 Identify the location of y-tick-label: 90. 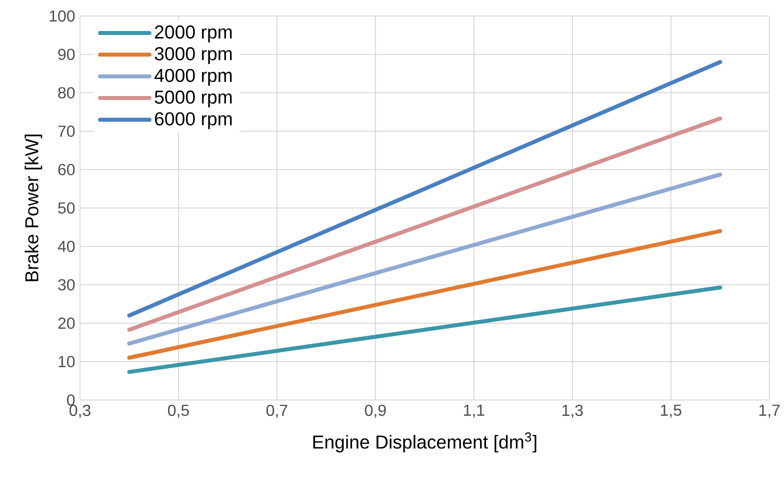
(66, 54).